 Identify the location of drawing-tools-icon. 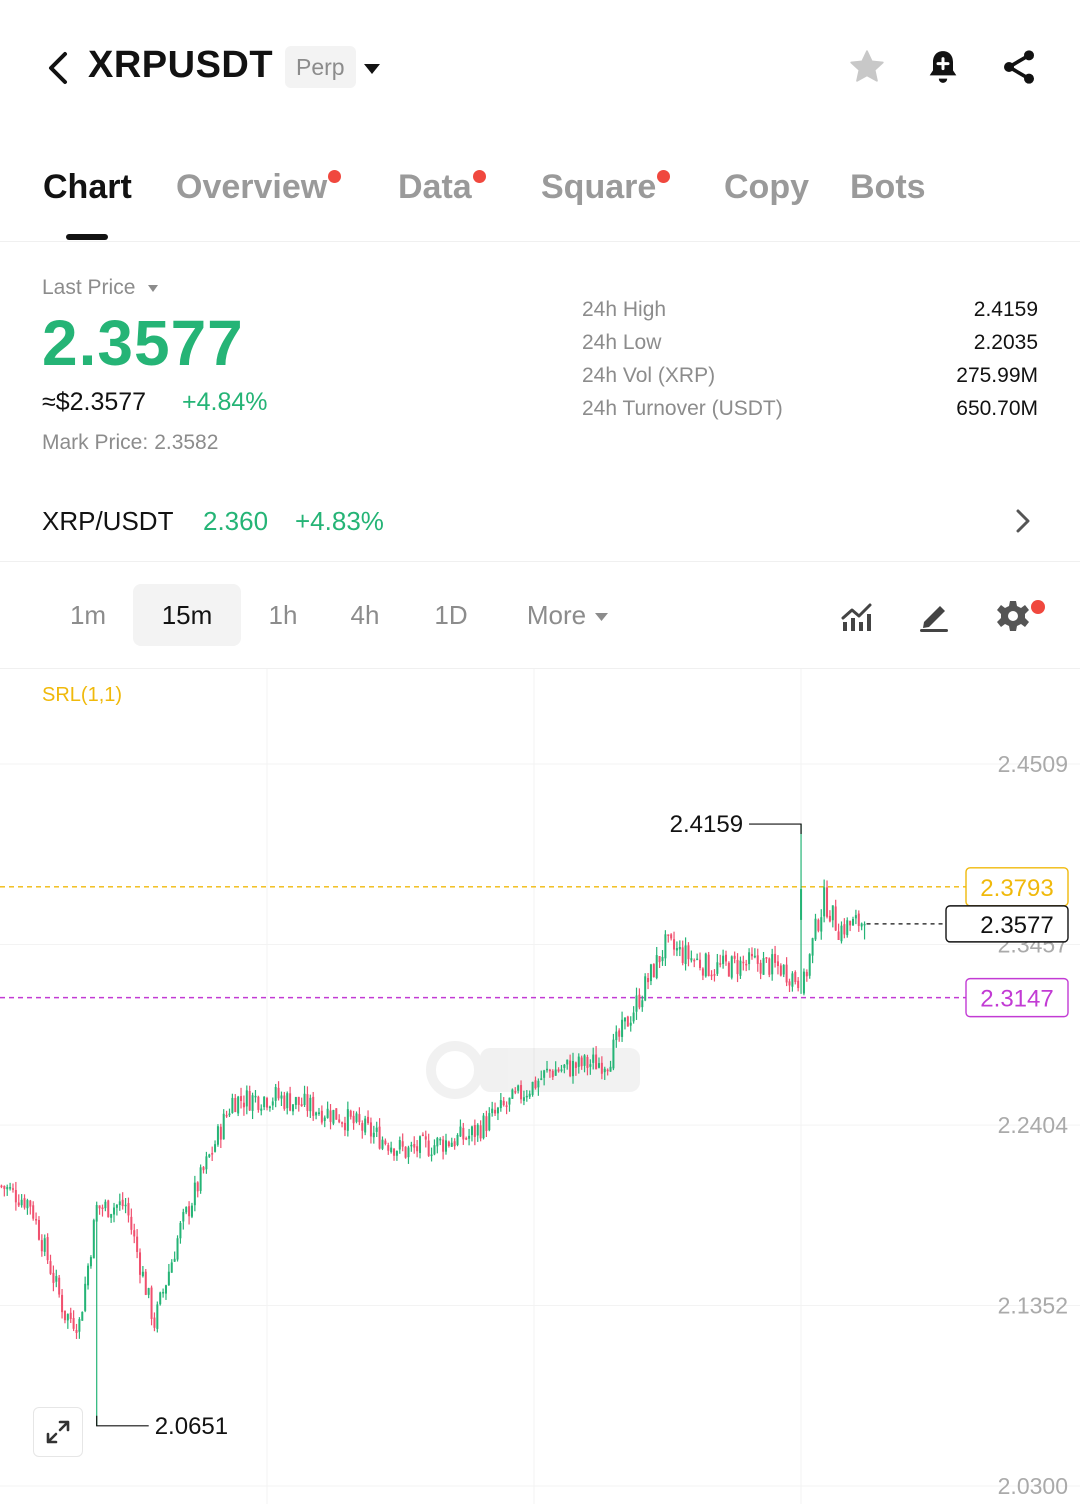
(934, 616).